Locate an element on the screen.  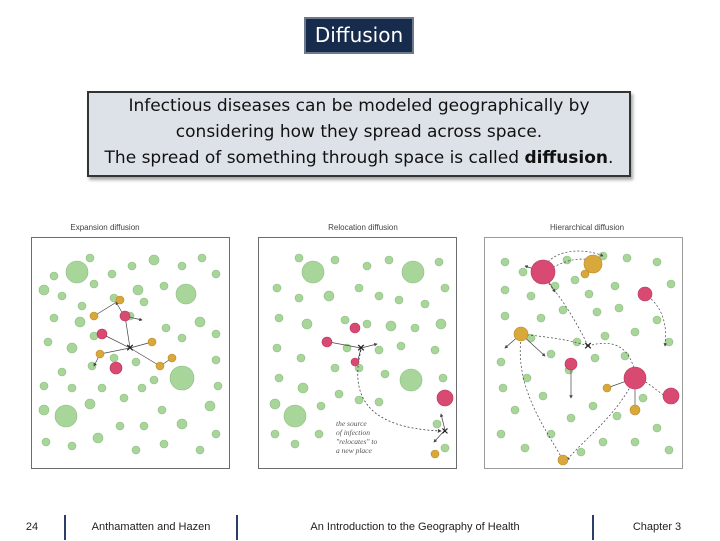
relocation-diffusion-panel: × × is located at coordinates (357, 353).